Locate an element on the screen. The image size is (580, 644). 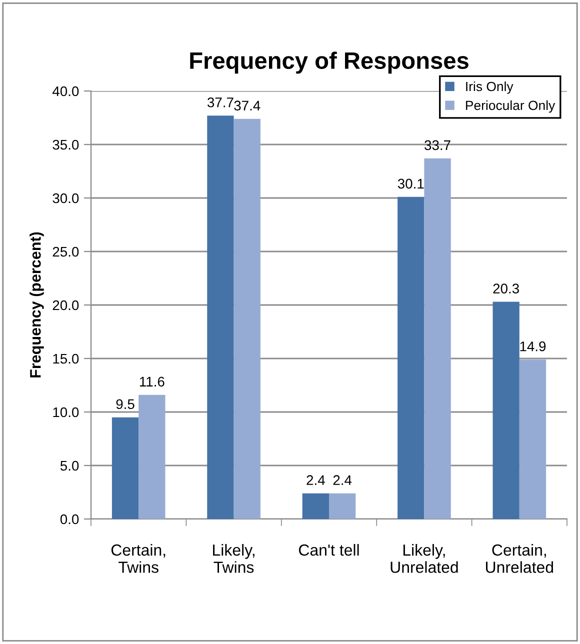
x-tick-label: Certain, Unrelated is located at coordinates (519, 558).